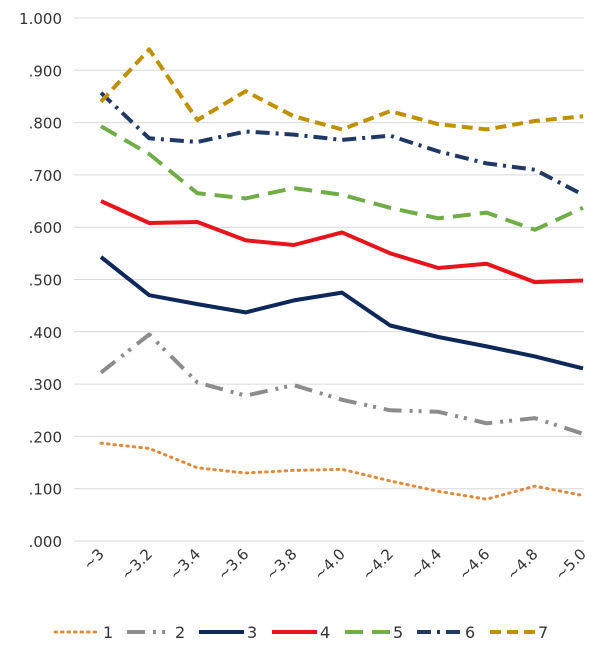 The height and width of the screenshot is (658, 604). I want to click on legend-label-4: 4, so click(325, 632).